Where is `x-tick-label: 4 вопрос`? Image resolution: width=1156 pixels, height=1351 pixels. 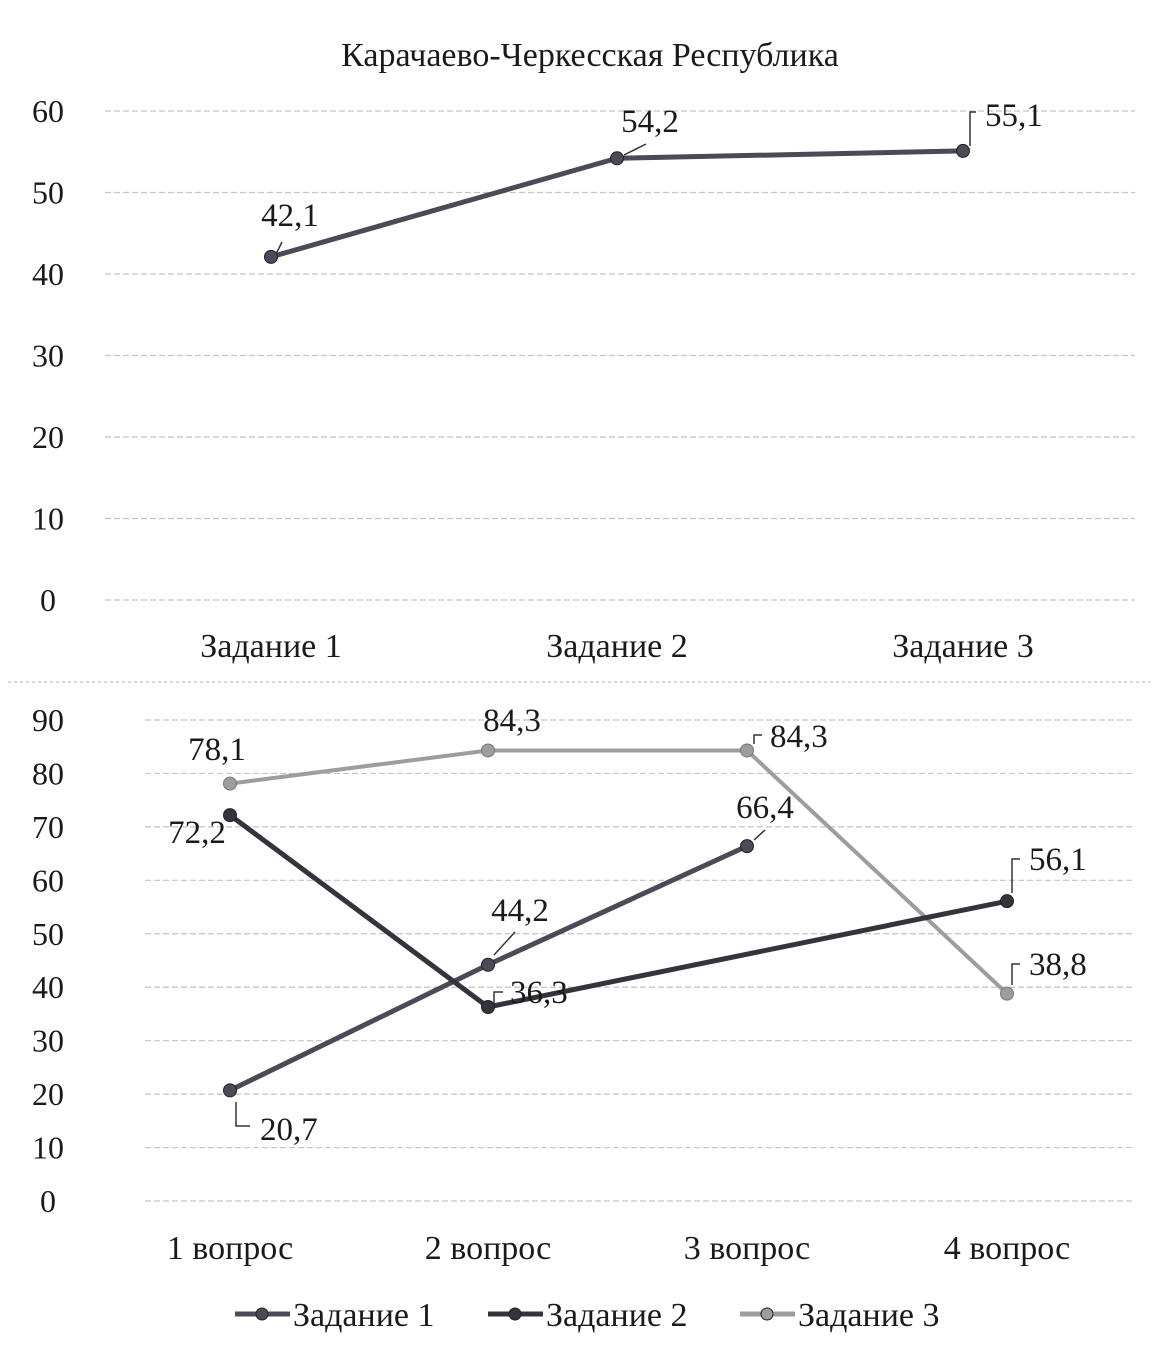 x-tick-label: 4 вопрос is located at coordinates (1007, 1248).